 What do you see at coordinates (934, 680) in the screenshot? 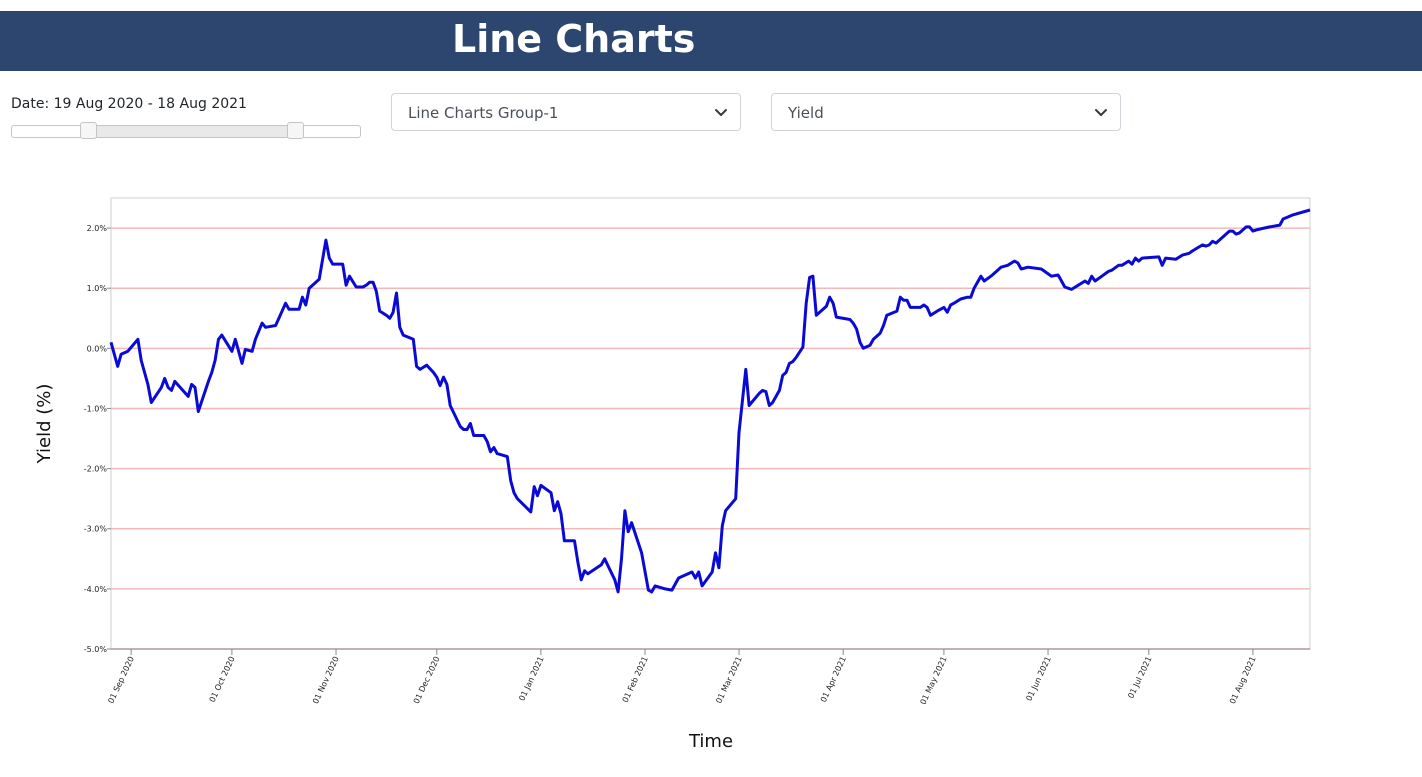
I see `x-tick-label: 01 May 2021` at bounding box center [934, 680].